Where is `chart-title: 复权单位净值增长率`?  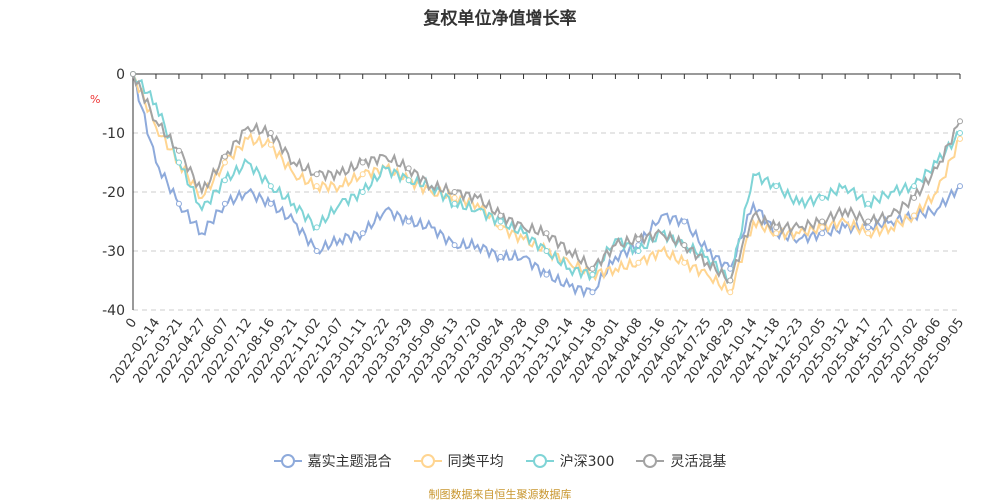 chart-title: 复权单位净值增长率 is located at coordinates (500, 19).